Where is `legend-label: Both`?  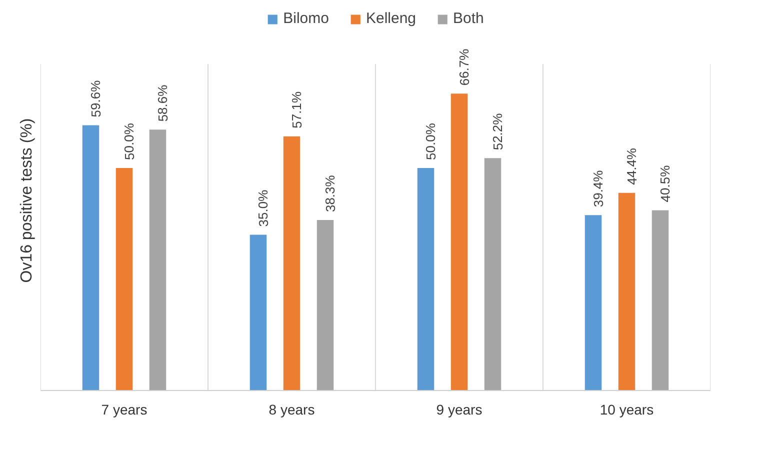
legend-label: Both is located at coordinates (468, 18).